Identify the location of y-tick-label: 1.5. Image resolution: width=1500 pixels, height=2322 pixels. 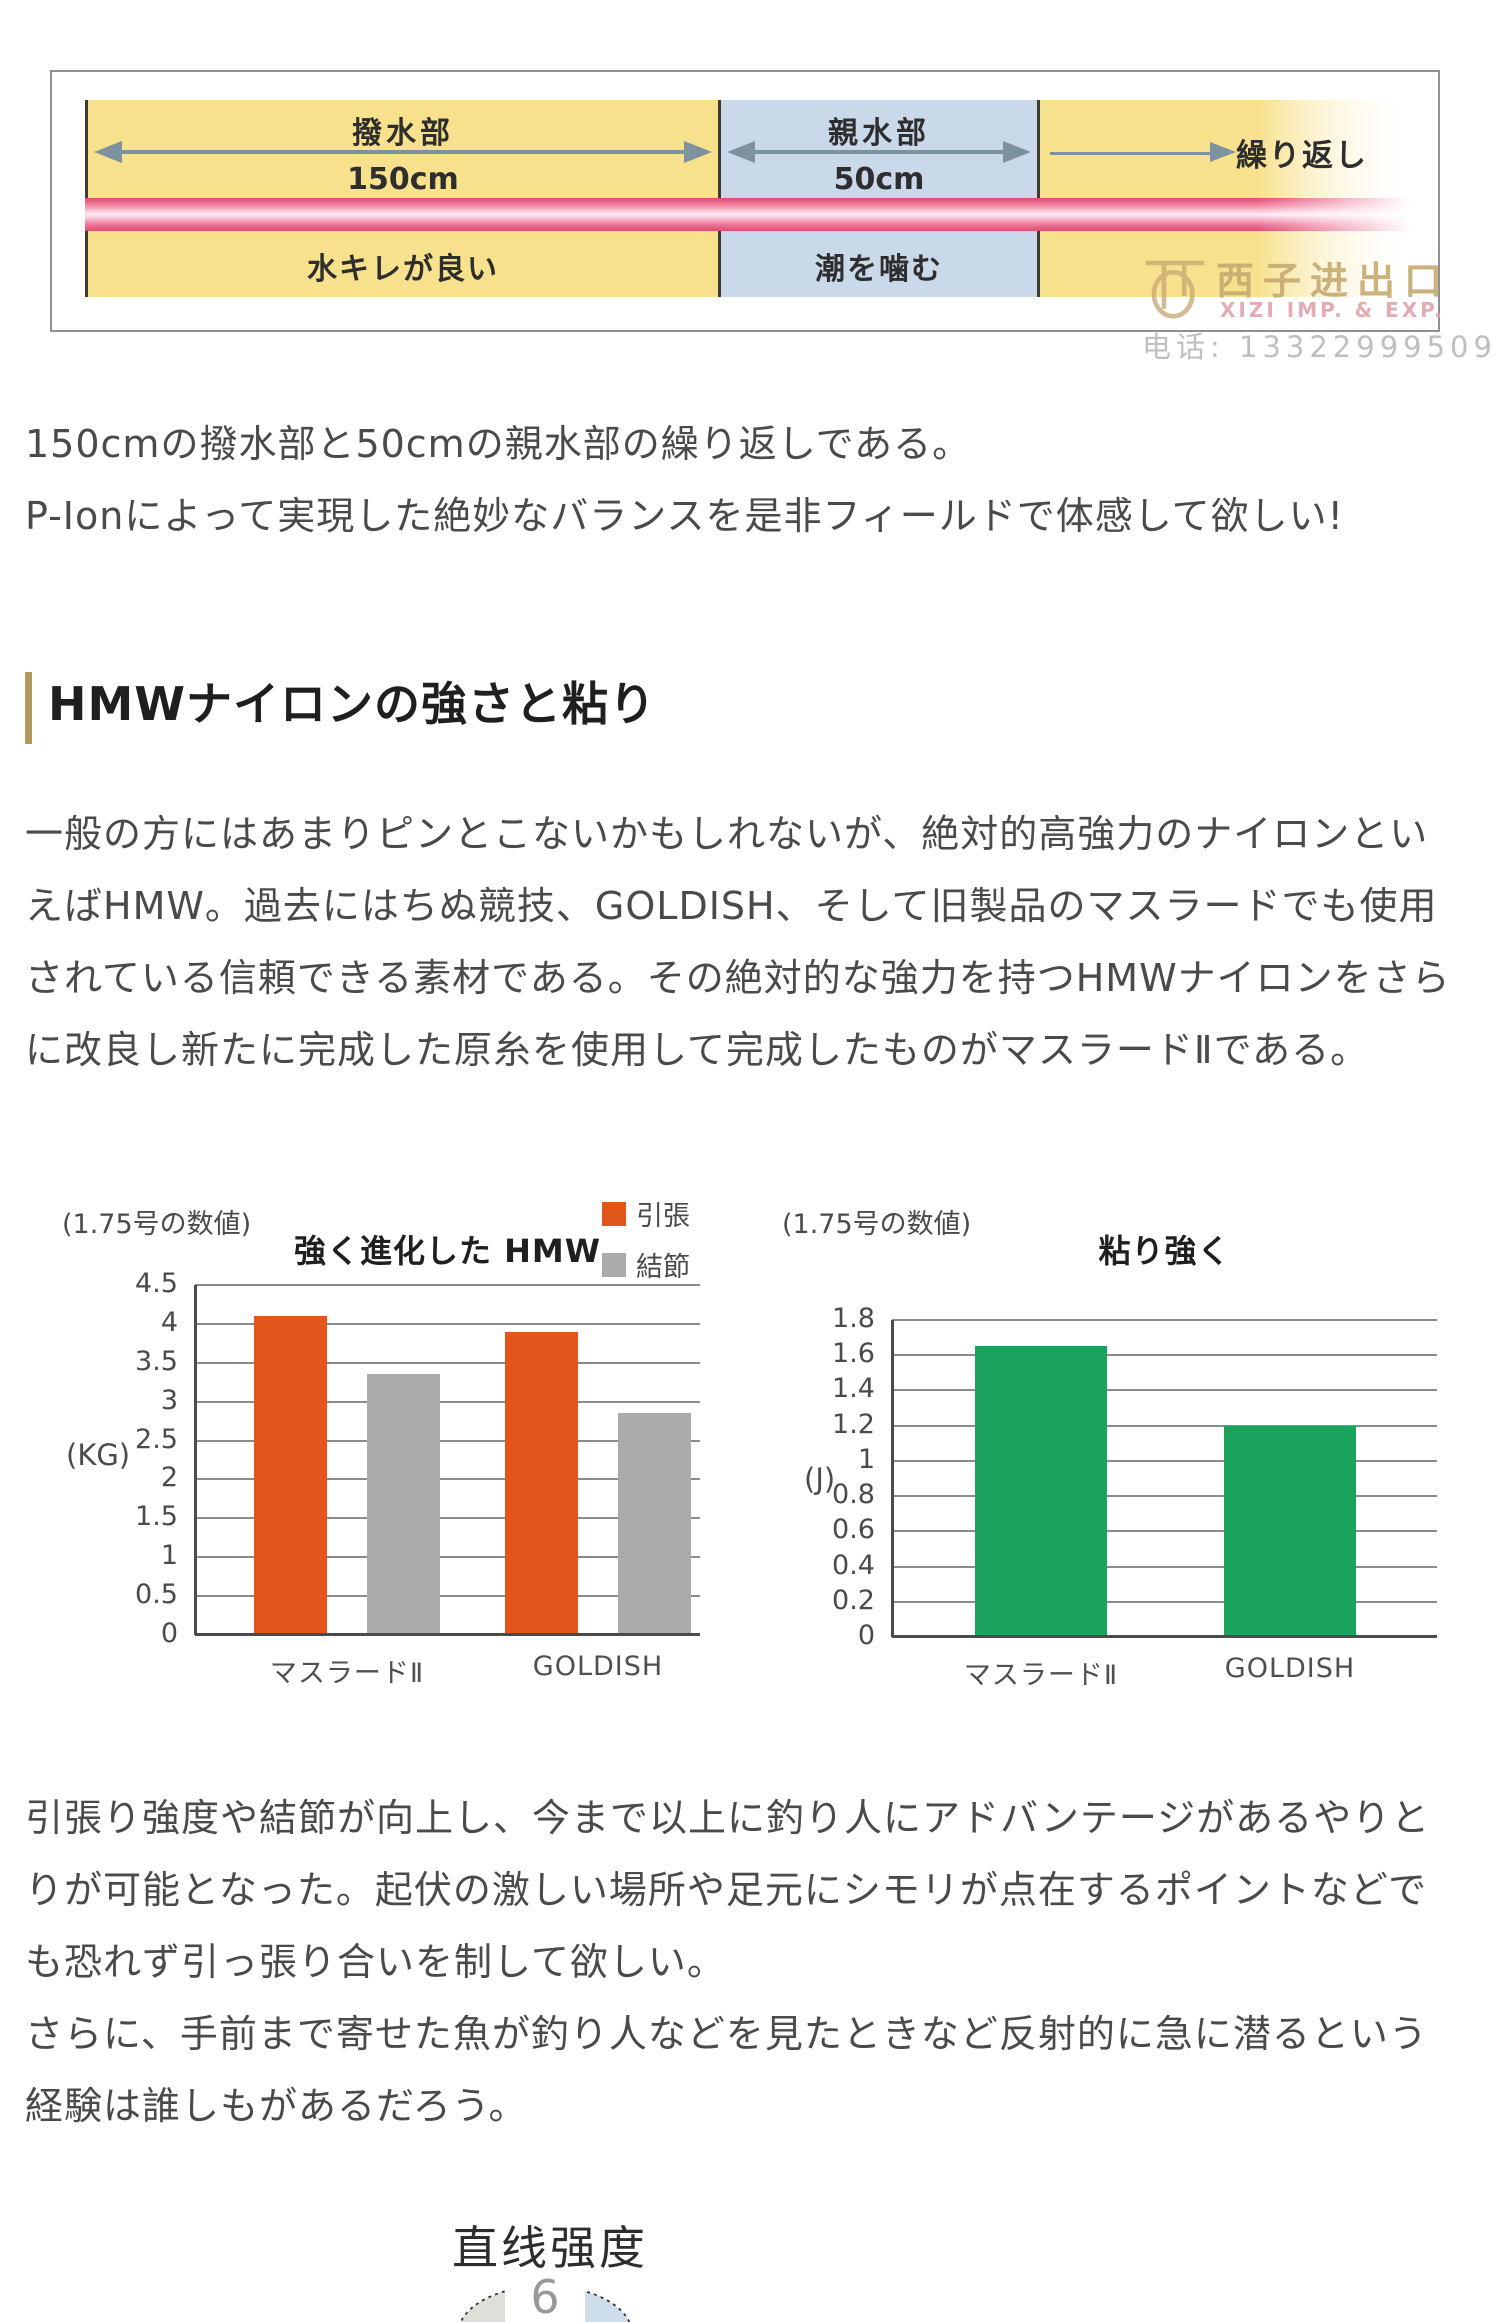
(156, 1516).